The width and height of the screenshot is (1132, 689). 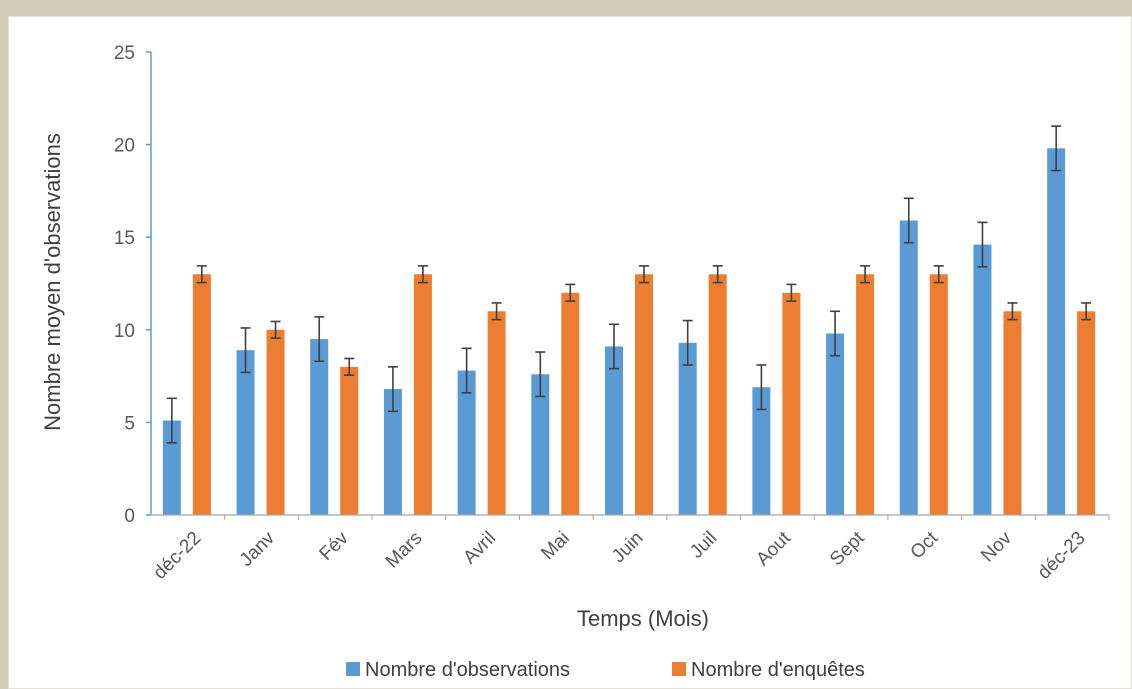 What do you see at coordinates (177, 556) in the screenshot?
I see `x-tick-label: déc-22` at bounding box center [177, 556].